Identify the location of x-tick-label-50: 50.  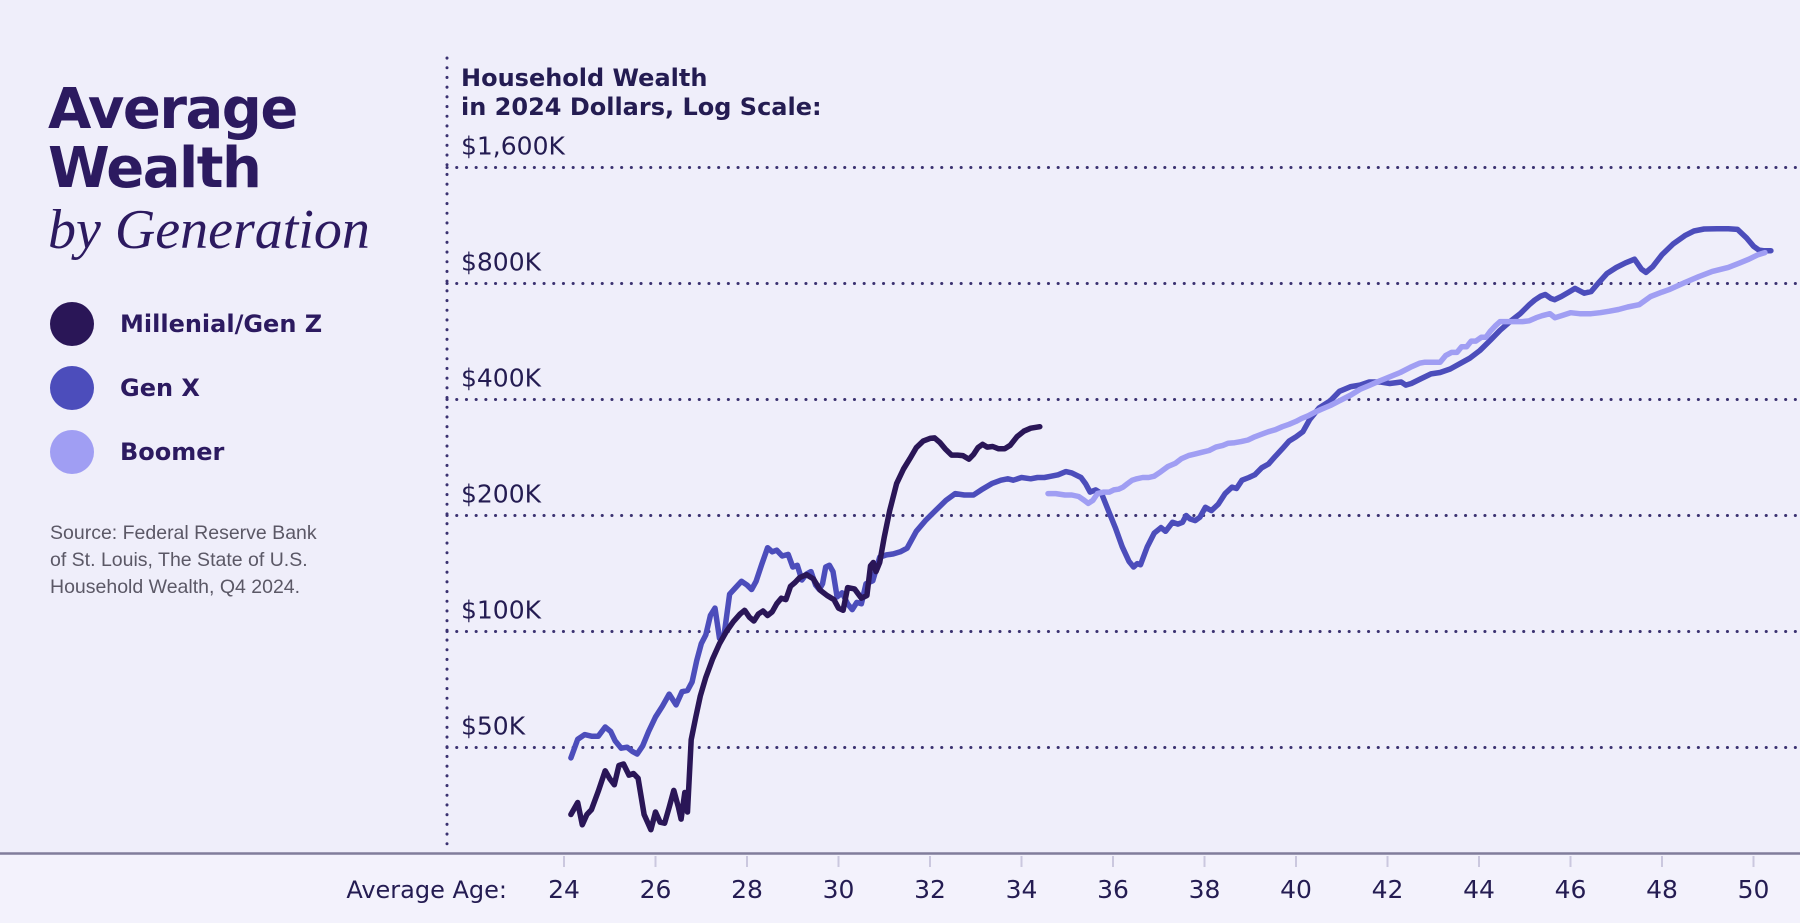
(1754, 889).